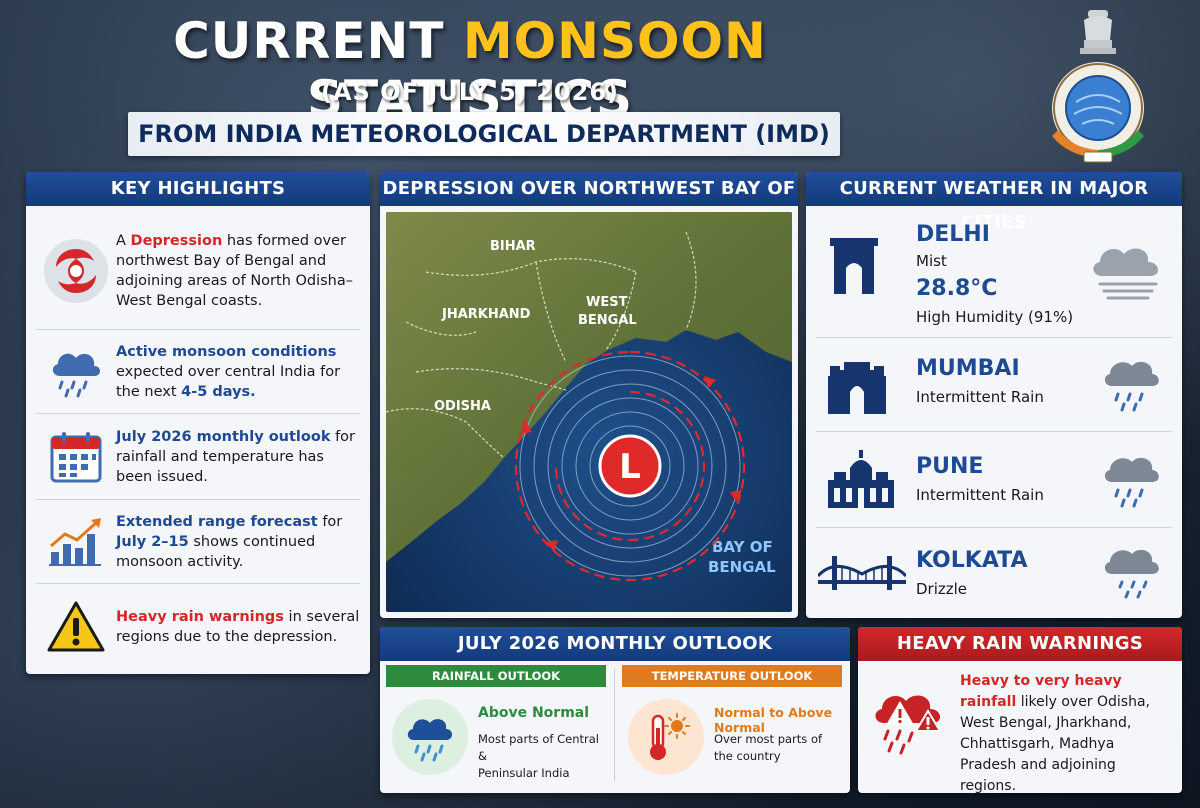  Describe the element at coordinates (486, 314) in the screenshot. I see `map-label-jharkhand: JHARKHAND` at that location.